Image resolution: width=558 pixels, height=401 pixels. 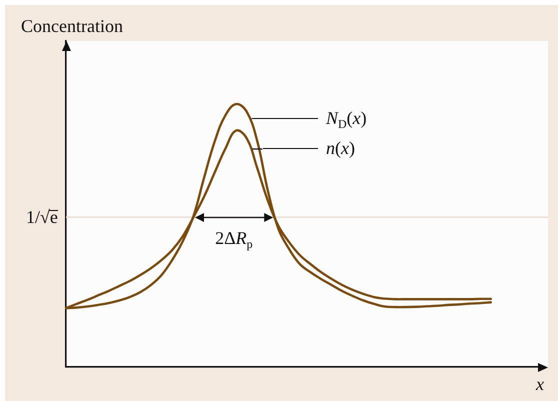 What do you see at coordinates (308, 148) in the screenshot?
I see `text: n(x)` at bounding box center [308, 148].